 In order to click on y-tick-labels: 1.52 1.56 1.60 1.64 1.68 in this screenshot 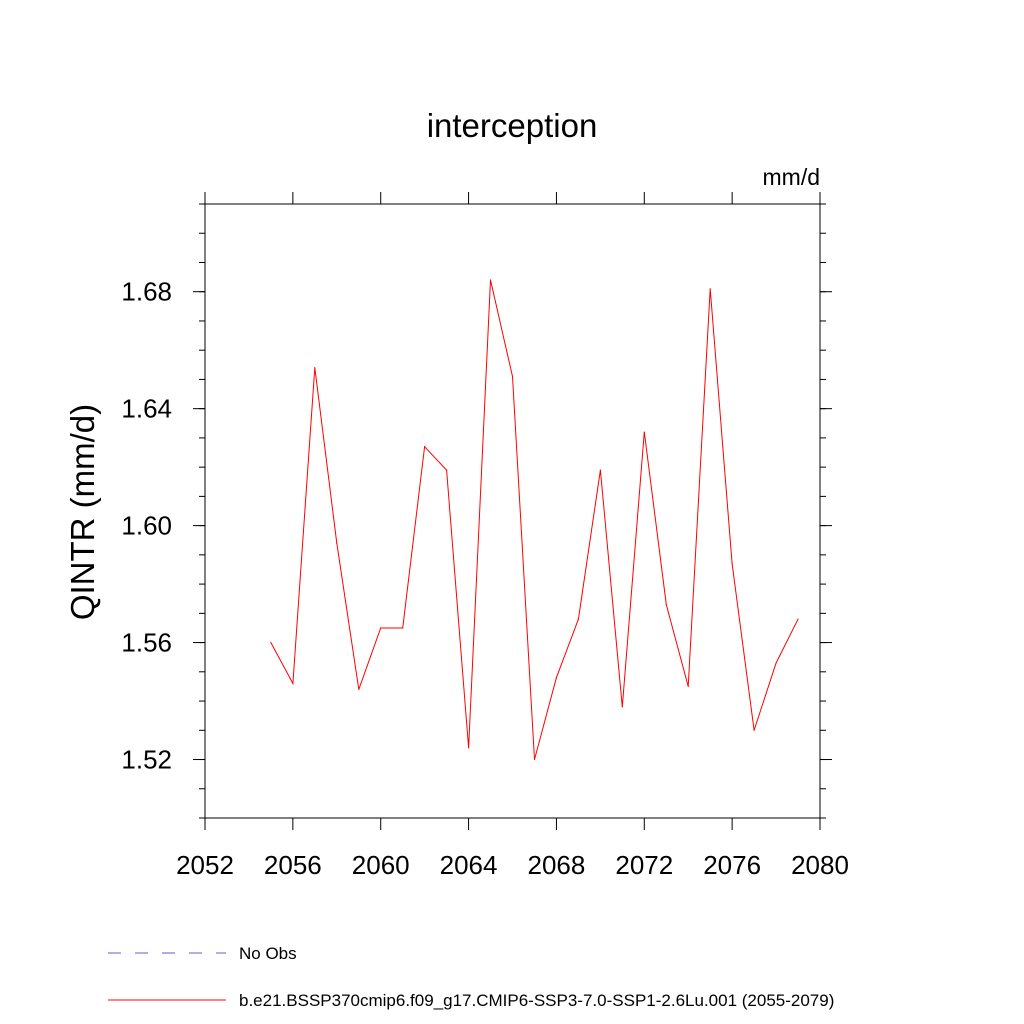, I will do `click(146, 526)`.